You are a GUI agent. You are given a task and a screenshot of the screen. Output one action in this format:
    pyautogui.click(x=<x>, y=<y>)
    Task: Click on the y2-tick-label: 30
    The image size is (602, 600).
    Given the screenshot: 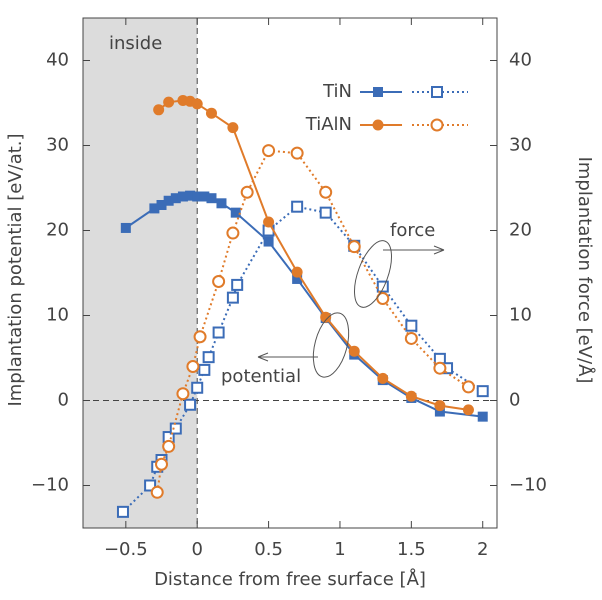 What is the action you would take?
    pyautogui.click(x=520, y=145)
    